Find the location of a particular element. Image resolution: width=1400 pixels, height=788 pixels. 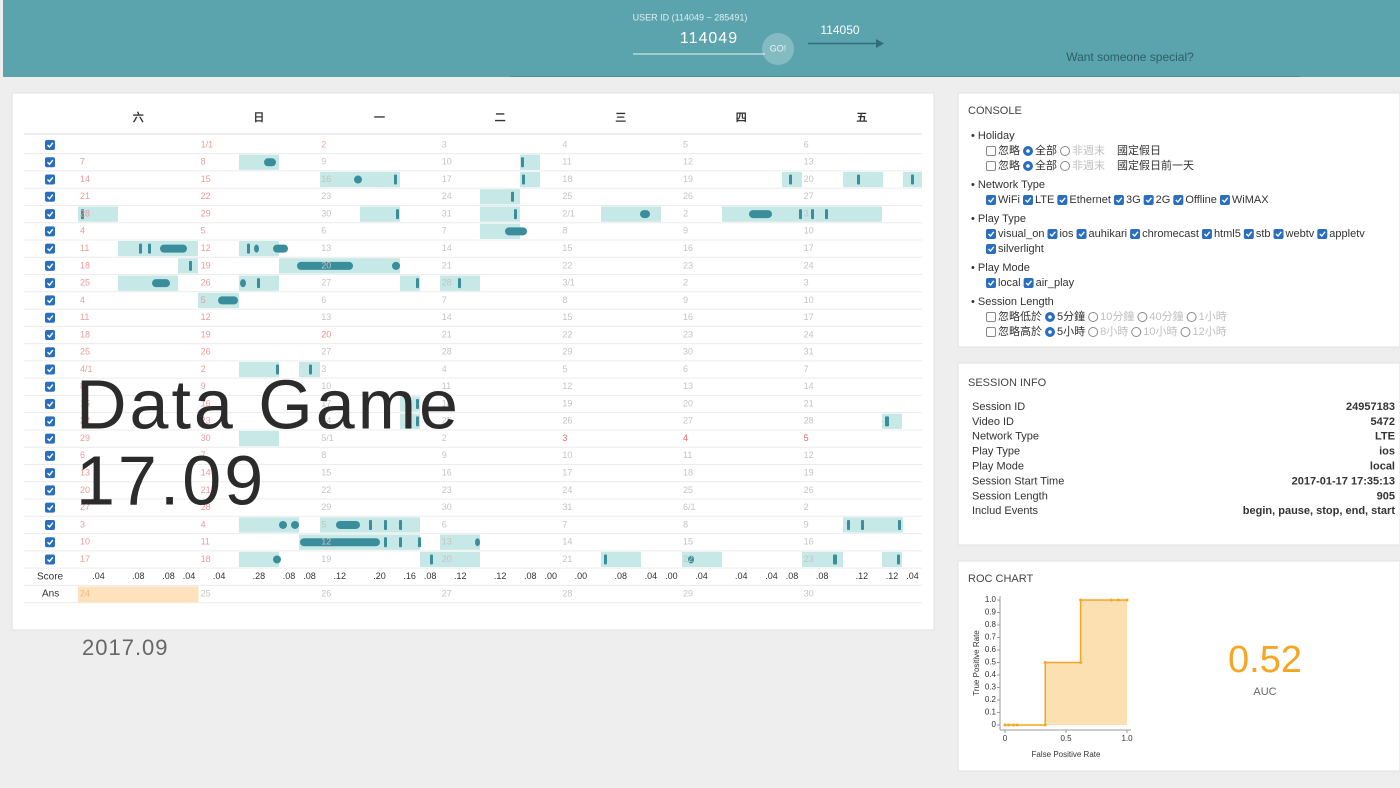

option-label: 1小時 is located at coordinates (1213, 316).